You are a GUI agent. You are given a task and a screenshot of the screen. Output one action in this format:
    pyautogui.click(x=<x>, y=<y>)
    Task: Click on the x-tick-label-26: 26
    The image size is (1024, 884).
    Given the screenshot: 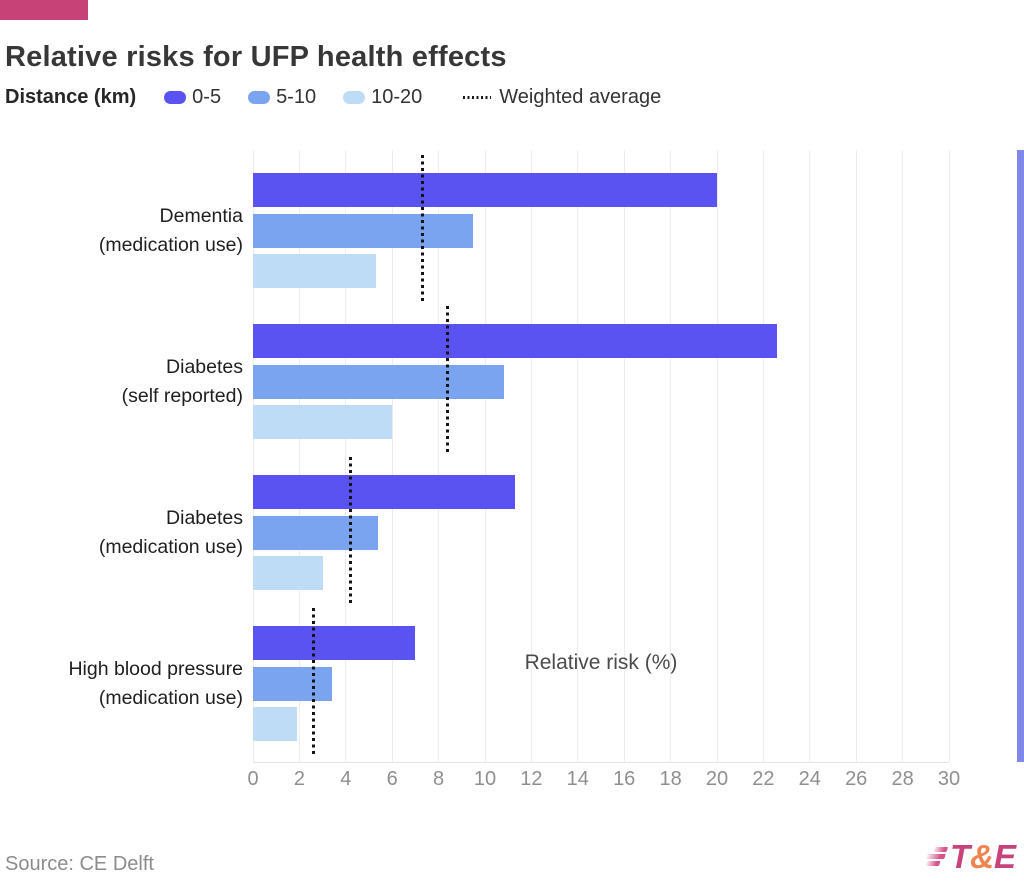 What is the action you would take?
    pyautogui.click(x=856, y=779)
    